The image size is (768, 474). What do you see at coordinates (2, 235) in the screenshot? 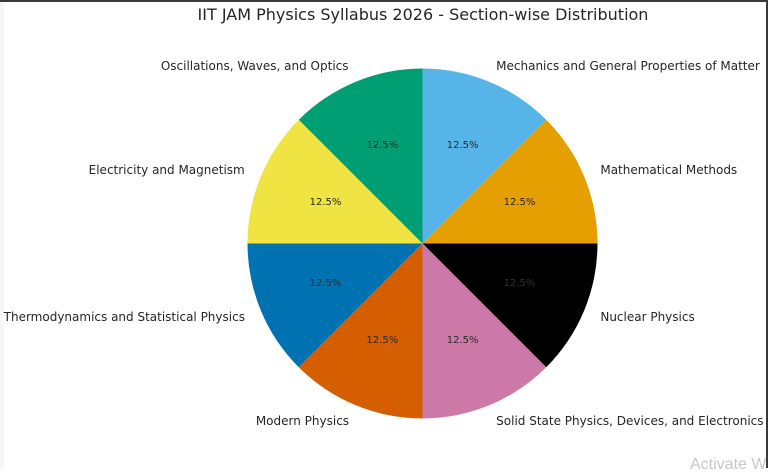
I see `window-edge` at bounding box center [2, 235].